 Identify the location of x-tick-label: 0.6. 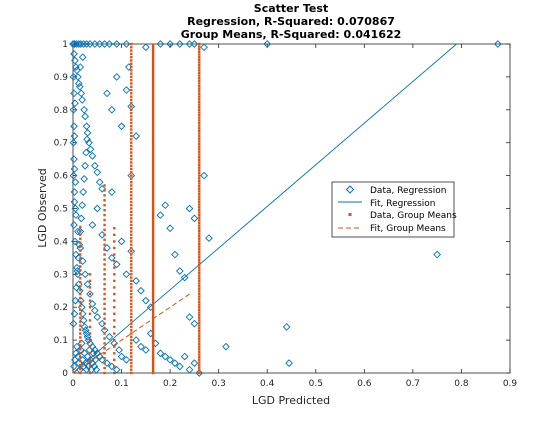
(364, 384).